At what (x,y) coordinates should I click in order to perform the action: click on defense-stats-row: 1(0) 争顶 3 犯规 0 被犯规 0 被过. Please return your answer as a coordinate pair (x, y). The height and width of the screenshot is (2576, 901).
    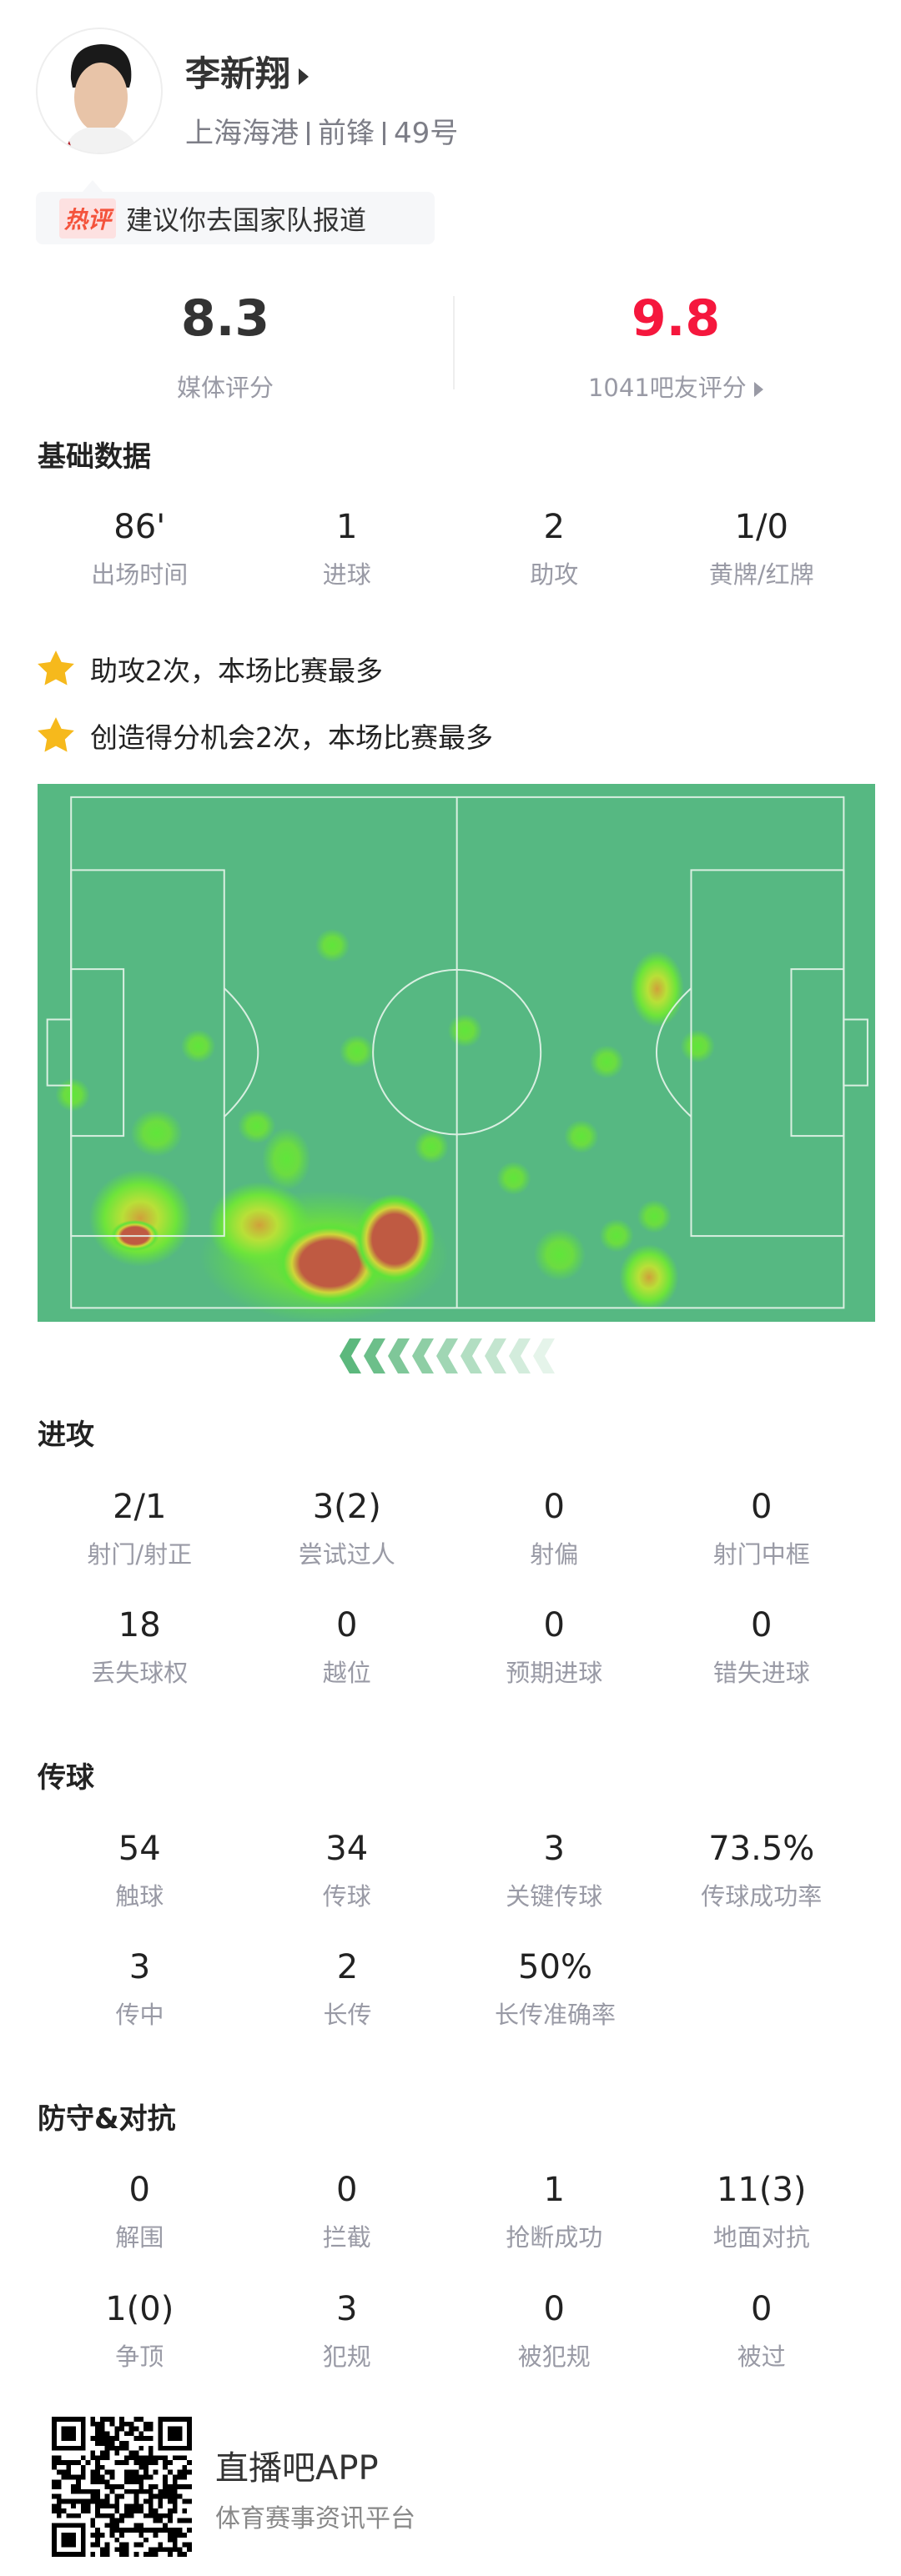
    Looking at the image, I should click on (450, 2332).